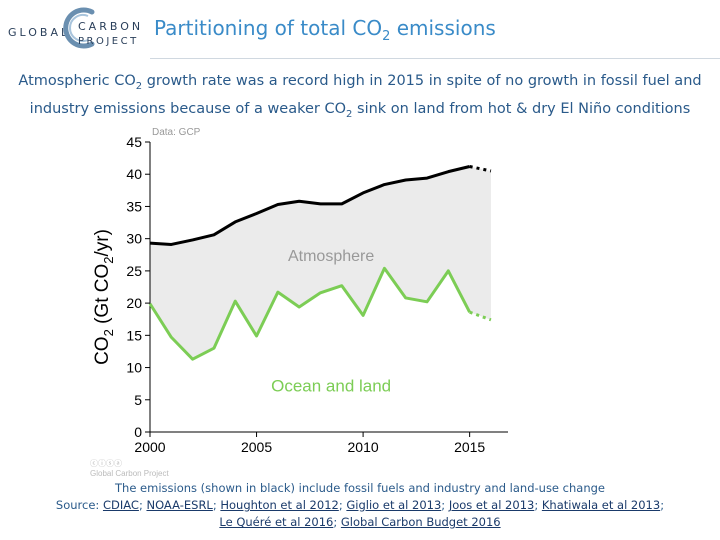  What do you see at coordinates (134, 142) in the screenshot?
I see `y-tick-label: 45` at bounding box center [134, 142].